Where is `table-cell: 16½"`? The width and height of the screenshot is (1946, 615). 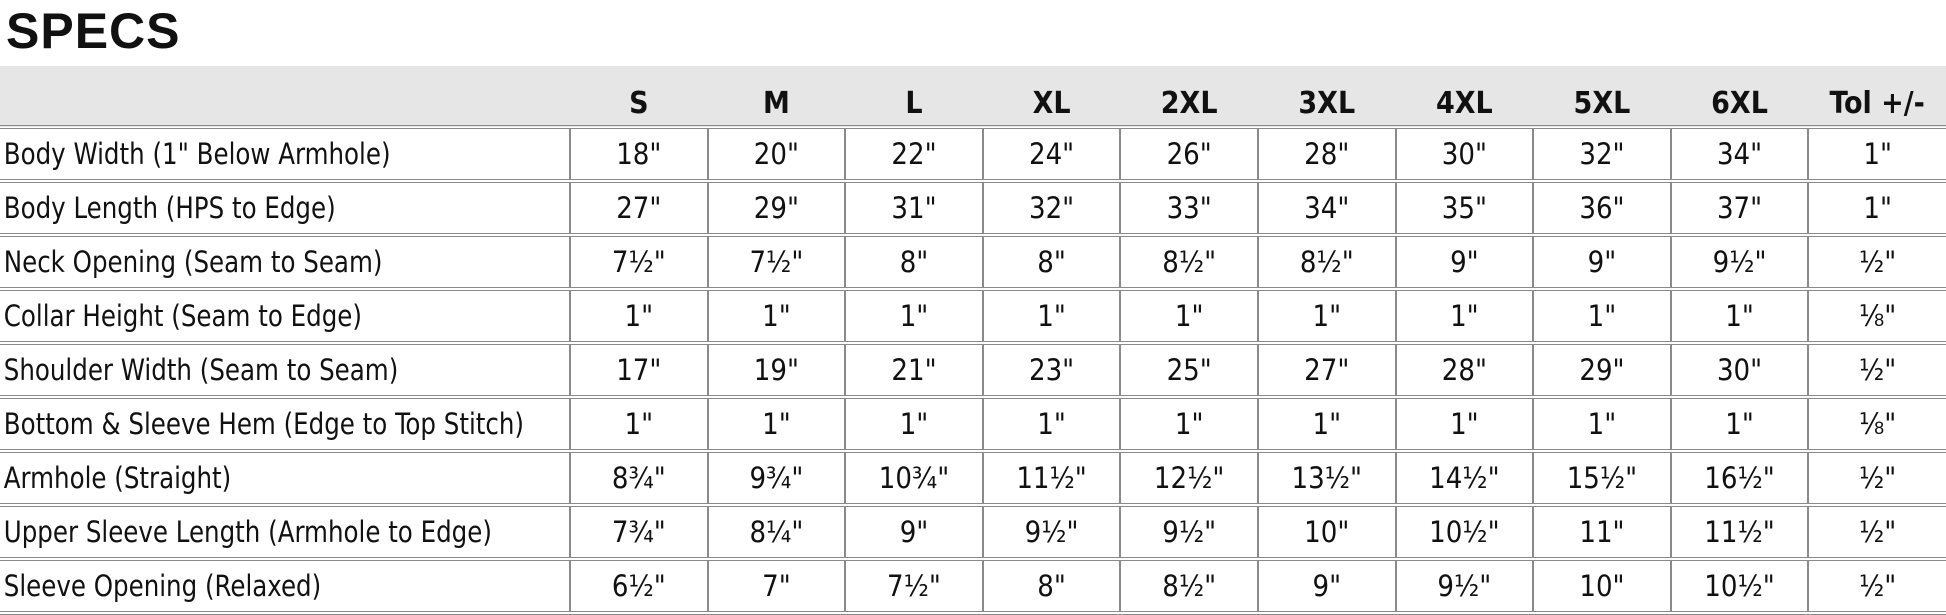
table-cell: 16½" is located at coordinates (1739, 478).